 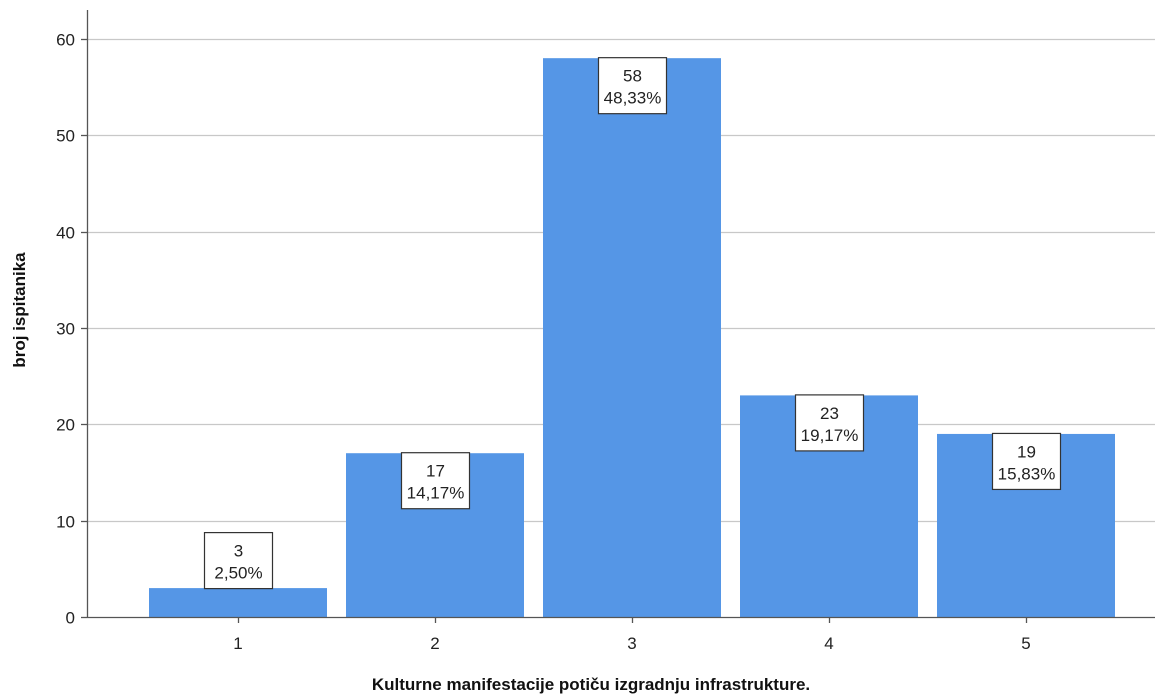 What do you see at coordinates (19, 310) in the screenshot?
I see `y-axis-title: broj ispitanika` at bounding box center [19, 310].